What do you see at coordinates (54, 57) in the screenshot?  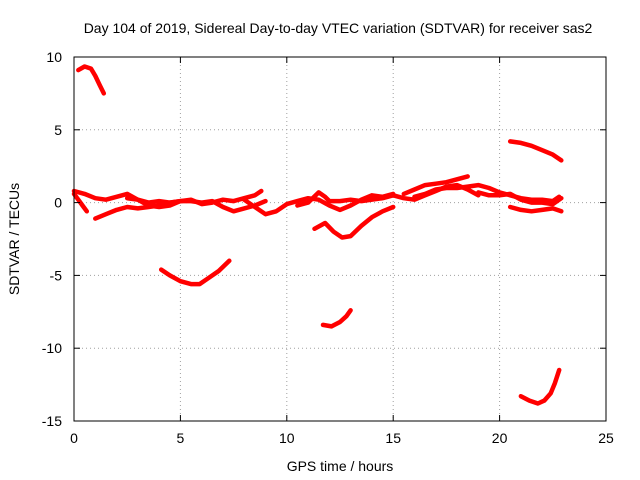 I see `y-tick-label: 10` at bounding box center [54, 57].